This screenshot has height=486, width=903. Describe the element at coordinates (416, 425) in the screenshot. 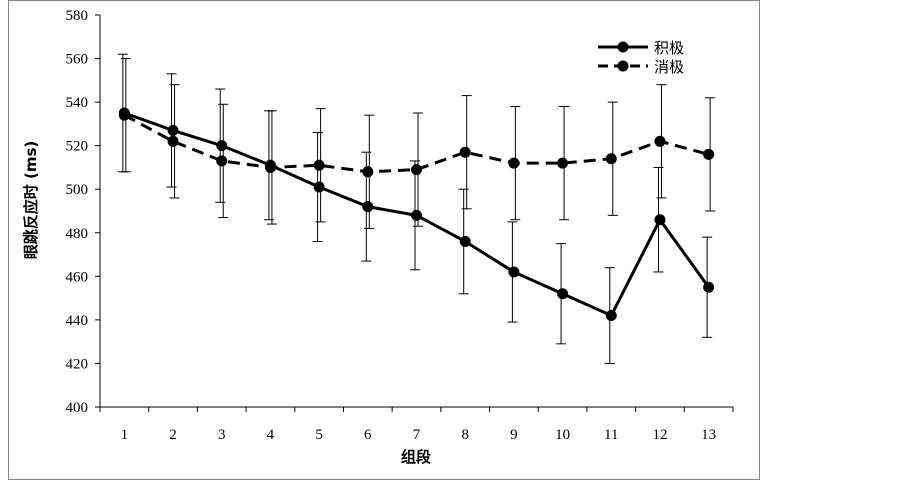

I see `x-ticks: 1 2 3 4 5 6 7 8 9 10 11 12 13` at that location.